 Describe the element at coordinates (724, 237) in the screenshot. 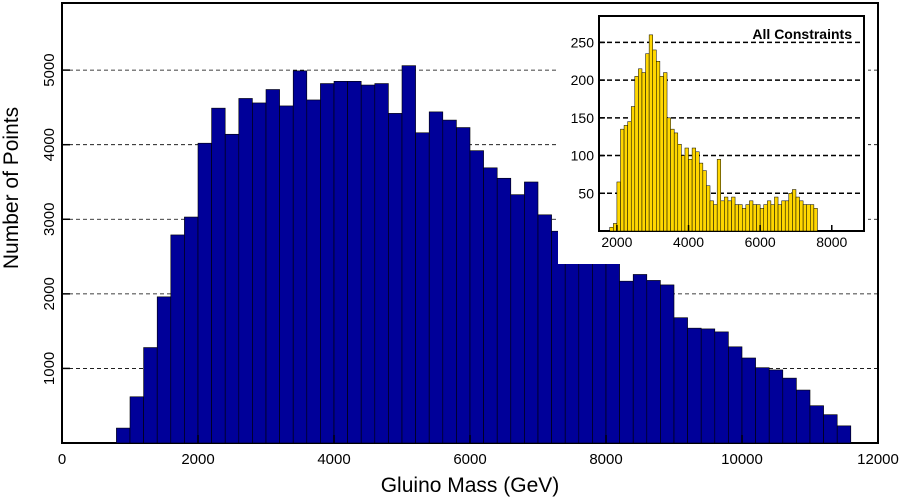

I see `inset-x-ticks: 2000 4000 6000 8000` at that location.